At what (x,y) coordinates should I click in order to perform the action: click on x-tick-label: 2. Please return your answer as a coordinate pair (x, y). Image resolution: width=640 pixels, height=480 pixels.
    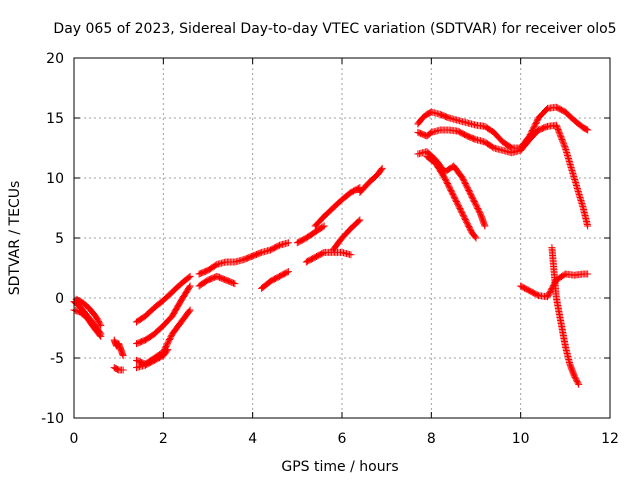
    Looking at the image, I should click on (163, 439).